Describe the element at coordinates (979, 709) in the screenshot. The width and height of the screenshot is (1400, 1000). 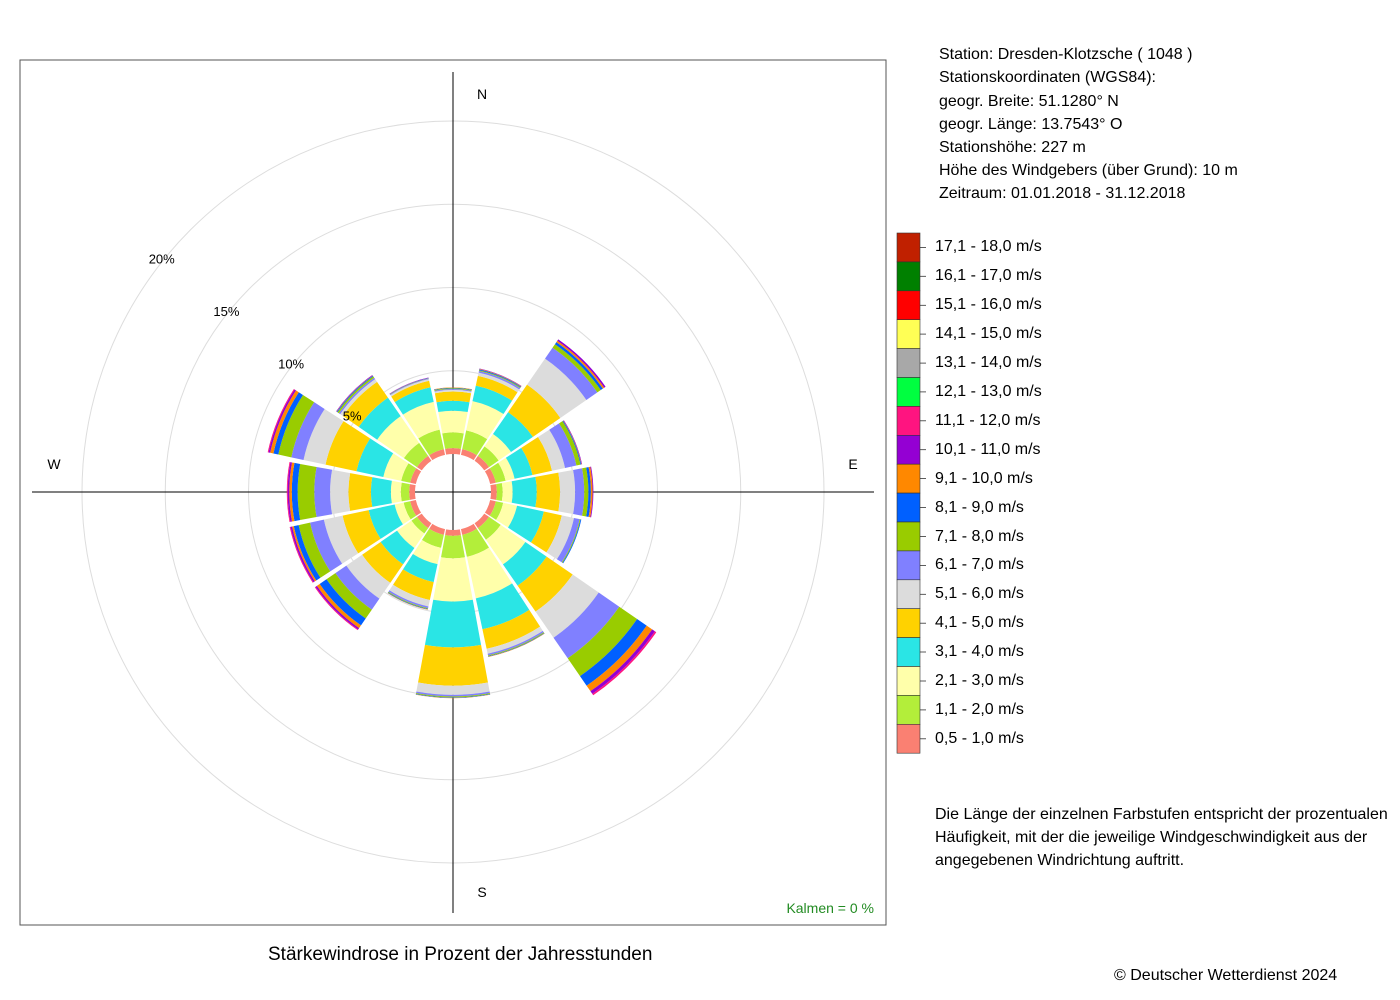
I see `legend-label-2: 1,1 - 2,0 m/s` at that location.